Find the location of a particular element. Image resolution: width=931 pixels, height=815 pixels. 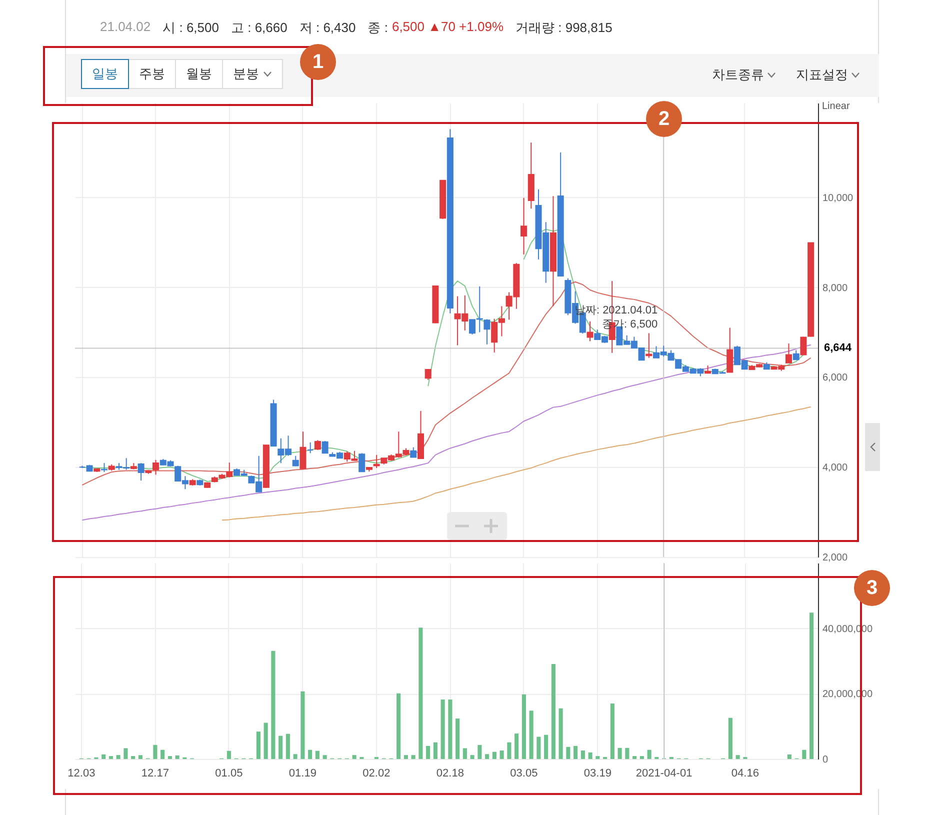

x-tick-label: 12.03 is located at coordinates (82, 774).